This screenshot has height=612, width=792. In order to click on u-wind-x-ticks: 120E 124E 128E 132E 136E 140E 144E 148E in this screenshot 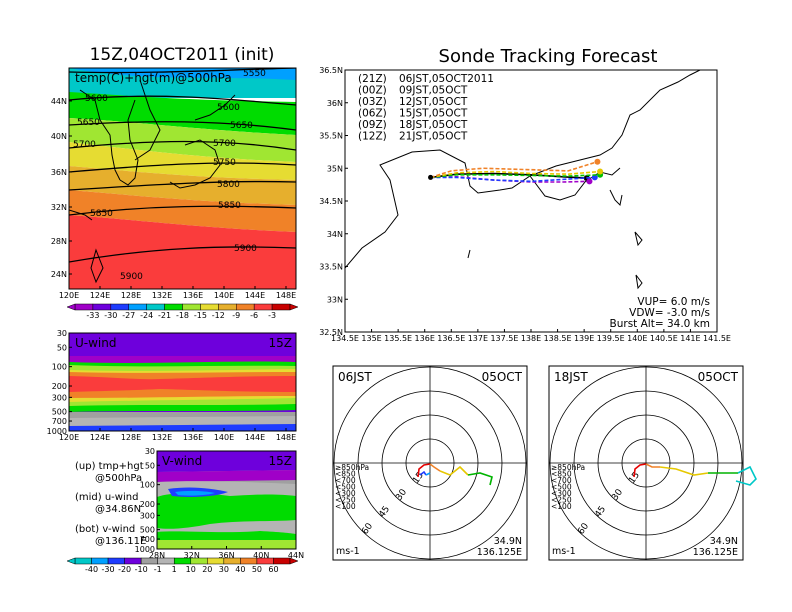, I will do `click(177, 435)`.